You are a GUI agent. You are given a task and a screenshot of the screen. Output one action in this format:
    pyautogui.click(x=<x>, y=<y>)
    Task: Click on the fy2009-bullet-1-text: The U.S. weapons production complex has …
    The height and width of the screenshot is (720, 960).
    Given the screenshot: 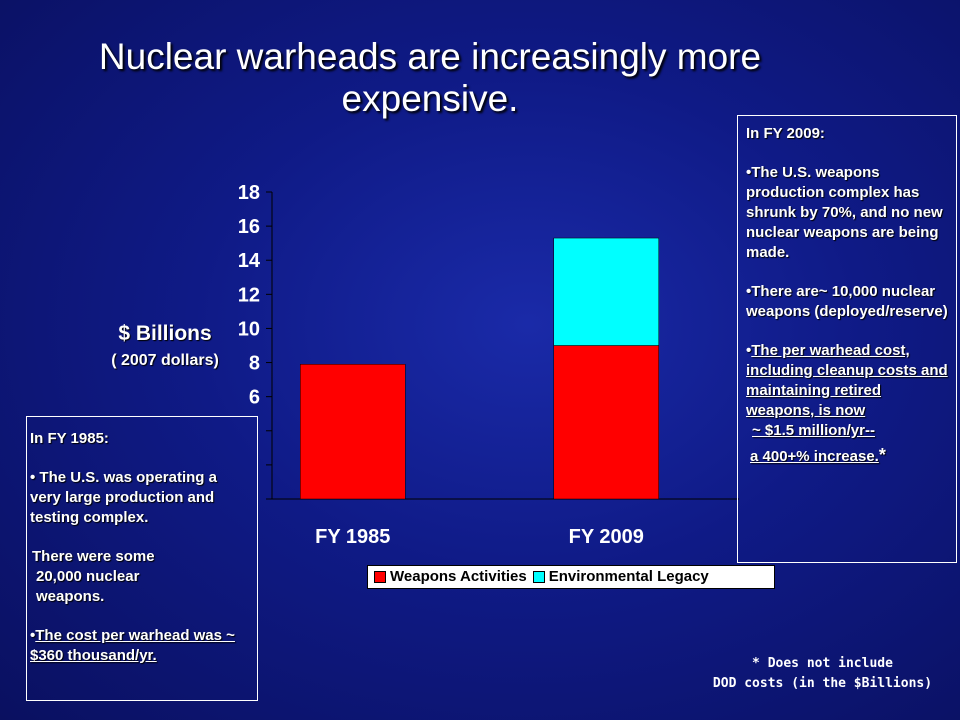 What is the action you would take?
    pyautogui.click(x=844, y=212)
    